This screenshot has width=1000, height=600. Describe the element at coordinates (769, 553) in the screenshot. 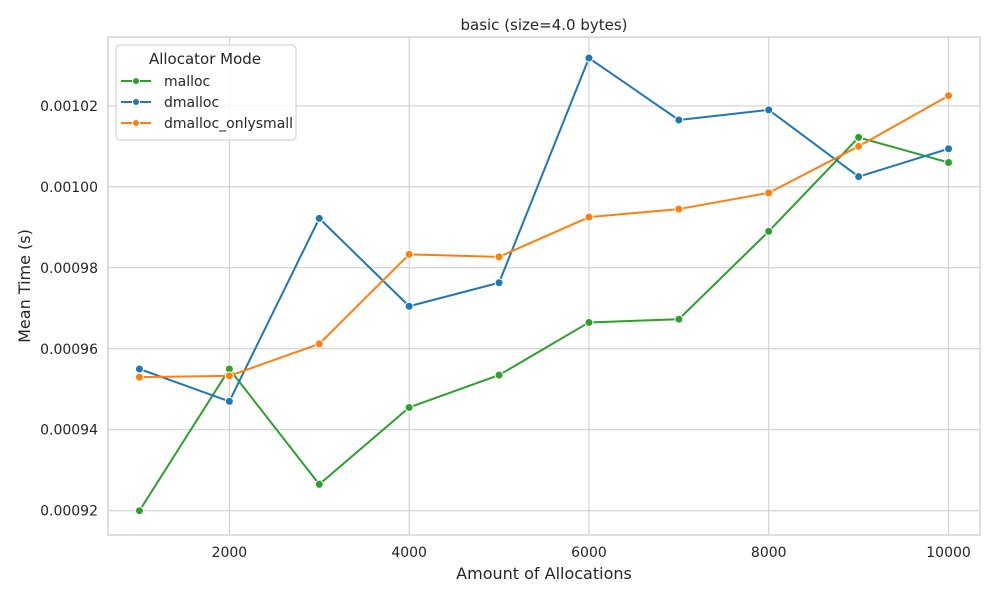

I see `x-tick-label: 8000` at that location.